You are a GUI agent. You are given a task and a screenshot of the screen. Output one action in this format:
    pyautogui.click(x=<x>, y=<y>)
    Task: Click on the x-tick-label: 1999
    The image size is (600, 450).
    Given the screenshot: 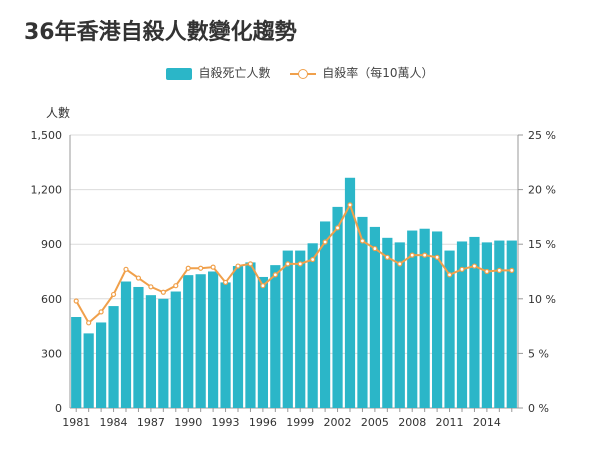 What is the action you would take?
    pyautogui.click(x=300, y=422)
    